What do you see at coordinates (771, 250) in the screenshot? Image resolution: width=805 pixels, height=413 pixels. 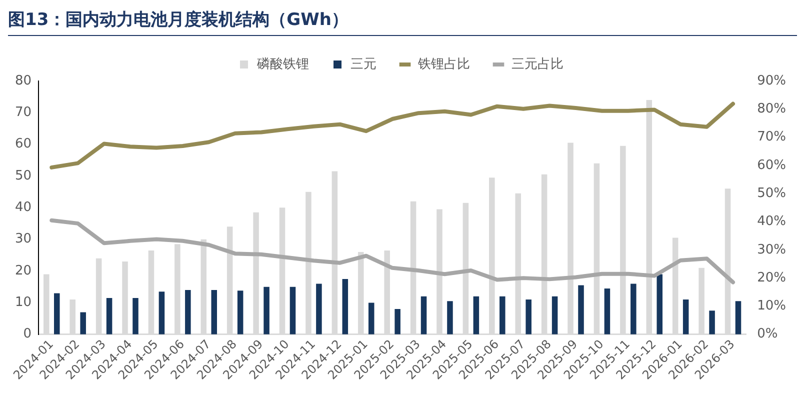 I see `y2-tick-label: 30%` at bounding box center [771, 250].